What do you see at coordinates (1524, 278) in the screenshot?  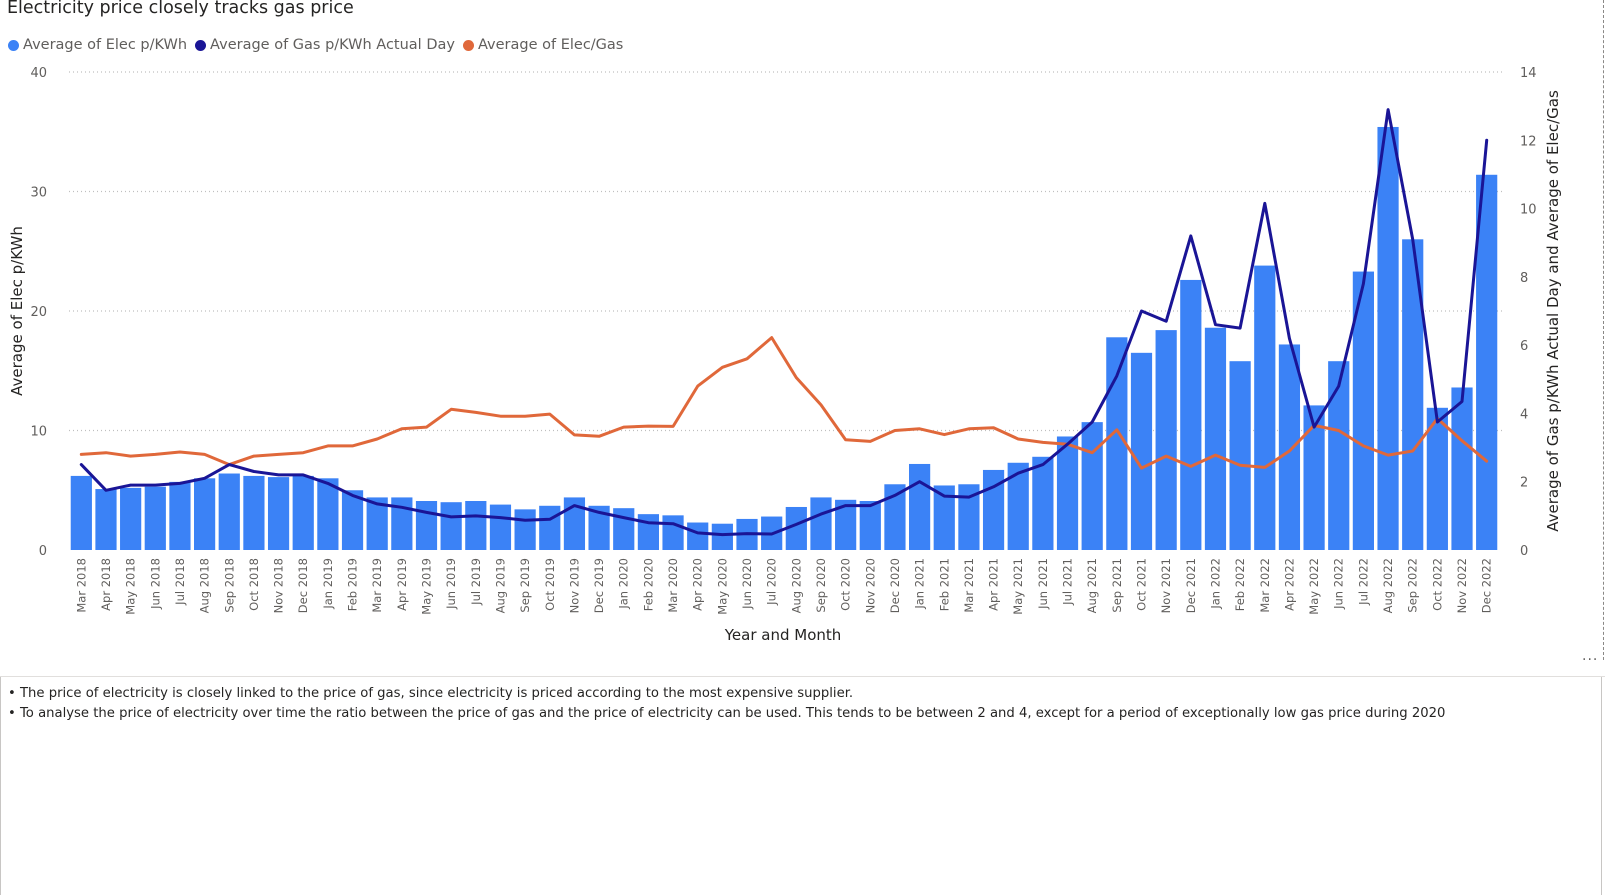 I see `y-tick-label-right: 8` at bounding box center [1524, 278].